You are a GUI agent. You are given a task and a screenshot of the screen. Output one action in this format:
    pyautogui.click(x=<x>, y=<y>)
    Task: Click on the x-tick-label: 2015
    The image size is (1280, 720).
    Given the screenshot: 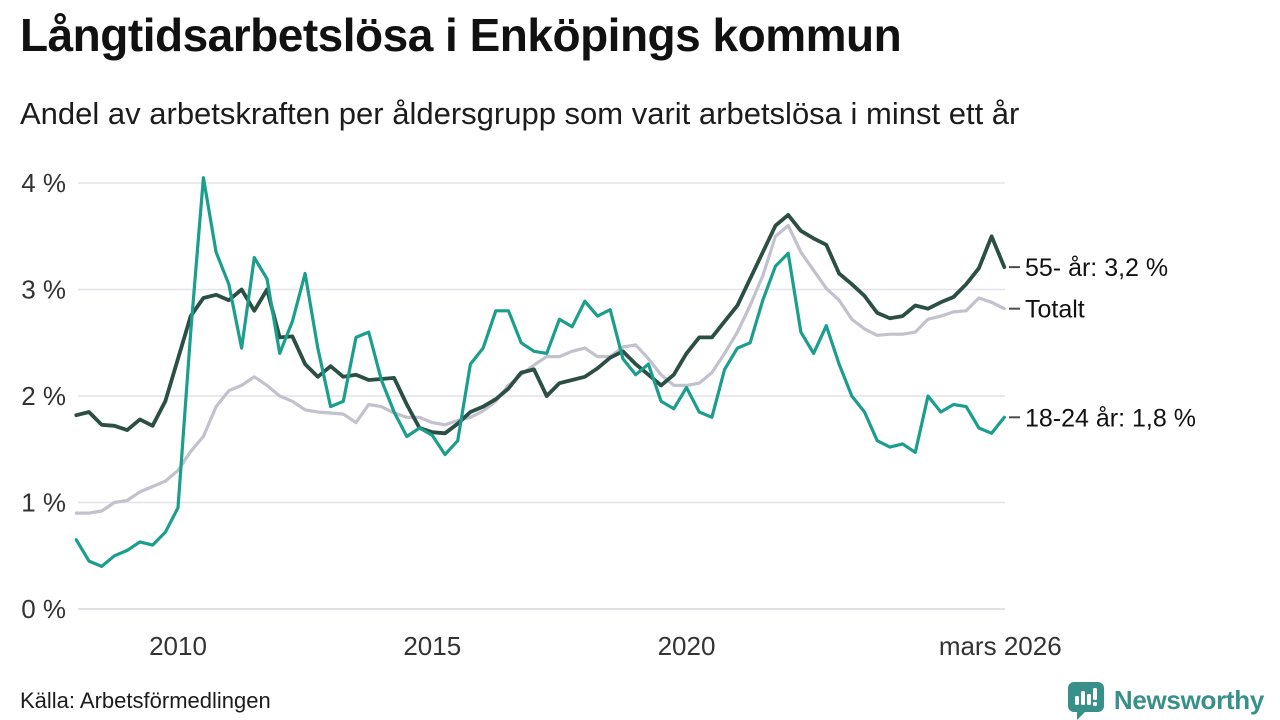 What is the action you would take?
    pyautogui.click(x=432, y=646)
    